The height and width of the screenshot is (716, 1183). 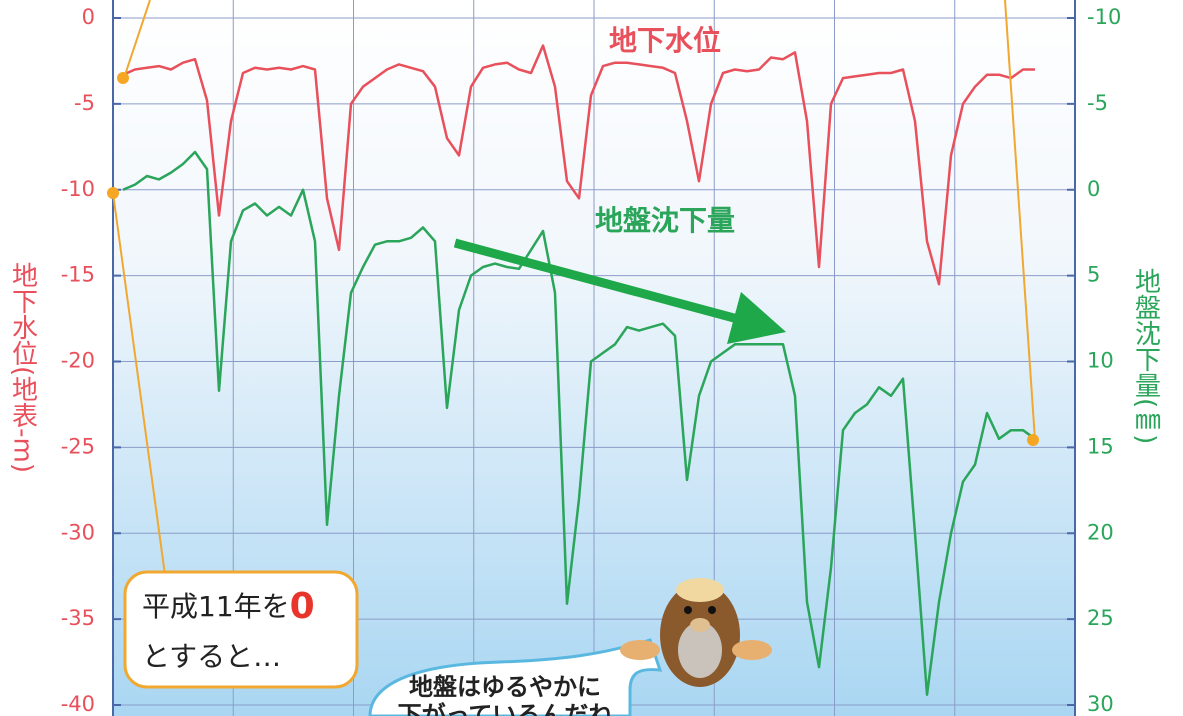 What do you see at coordinates (665, 40) in the screenshot?
I see `series-label: 地下水位` at bounding box center [665, 40].